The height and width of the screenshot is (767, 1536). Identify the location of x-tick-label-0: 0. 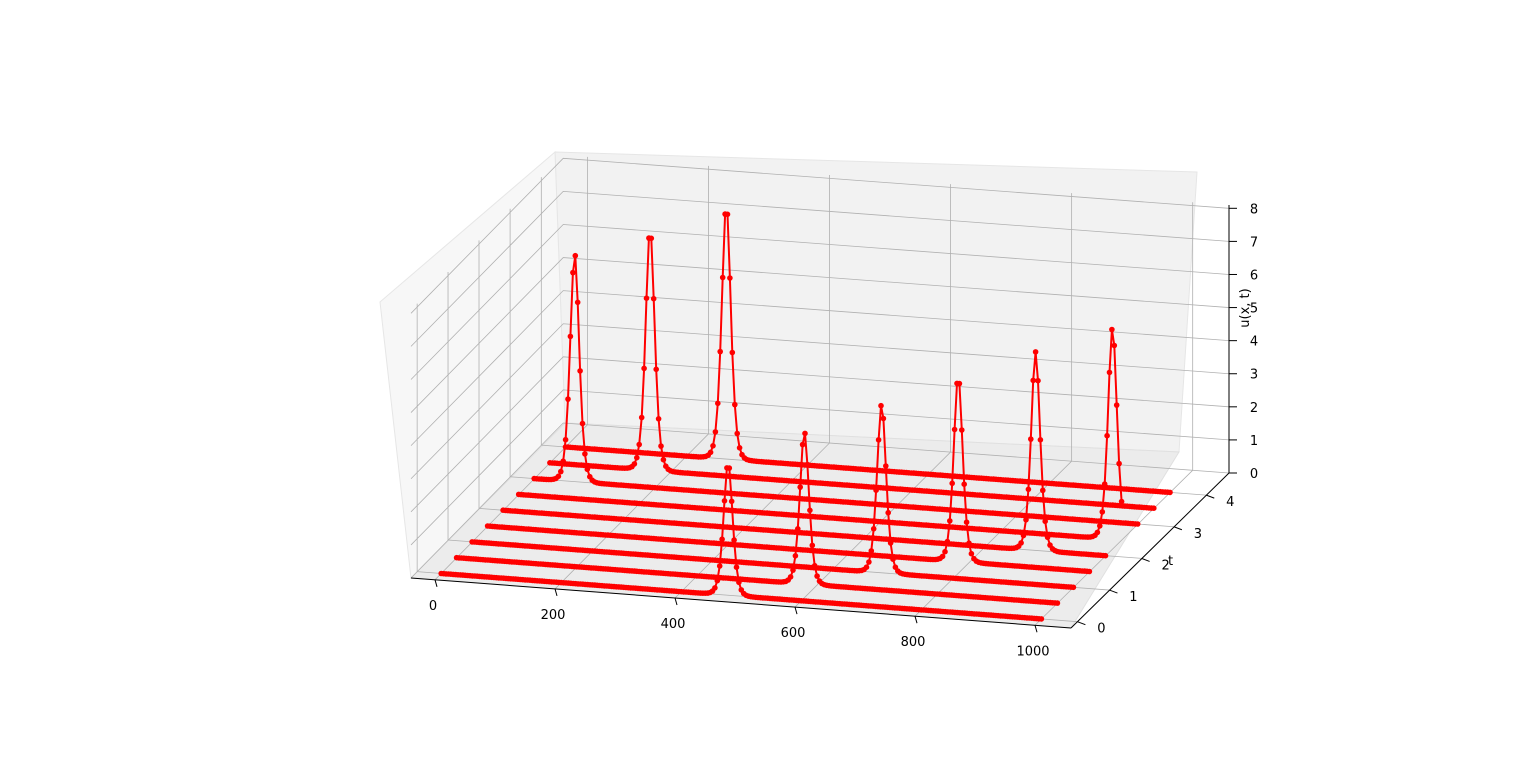
(433, 606).